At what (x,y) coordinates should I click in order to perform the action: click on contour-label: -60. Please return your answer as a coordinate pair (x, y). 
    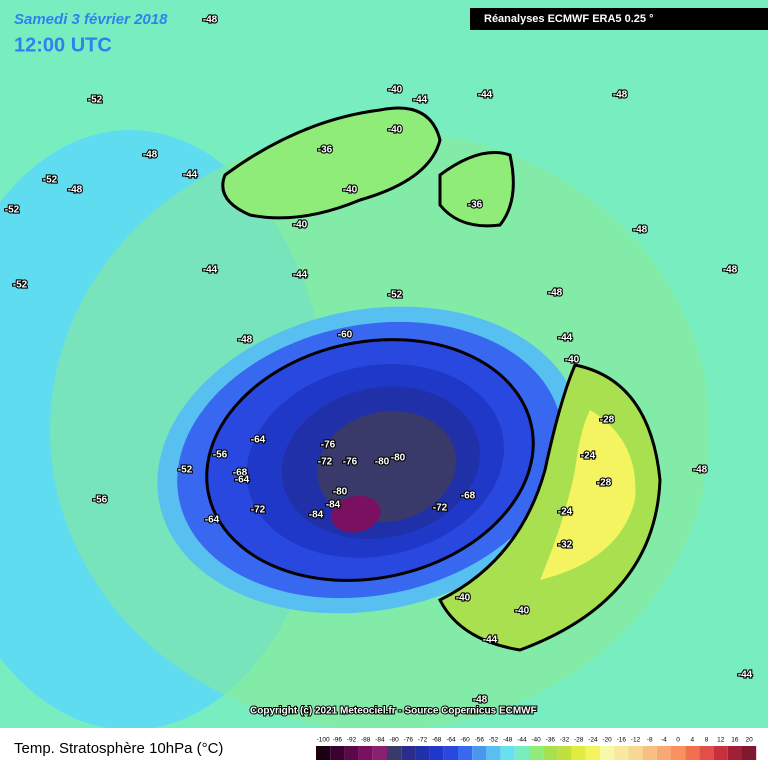
    Looking at the image, I should click on (345, 335).